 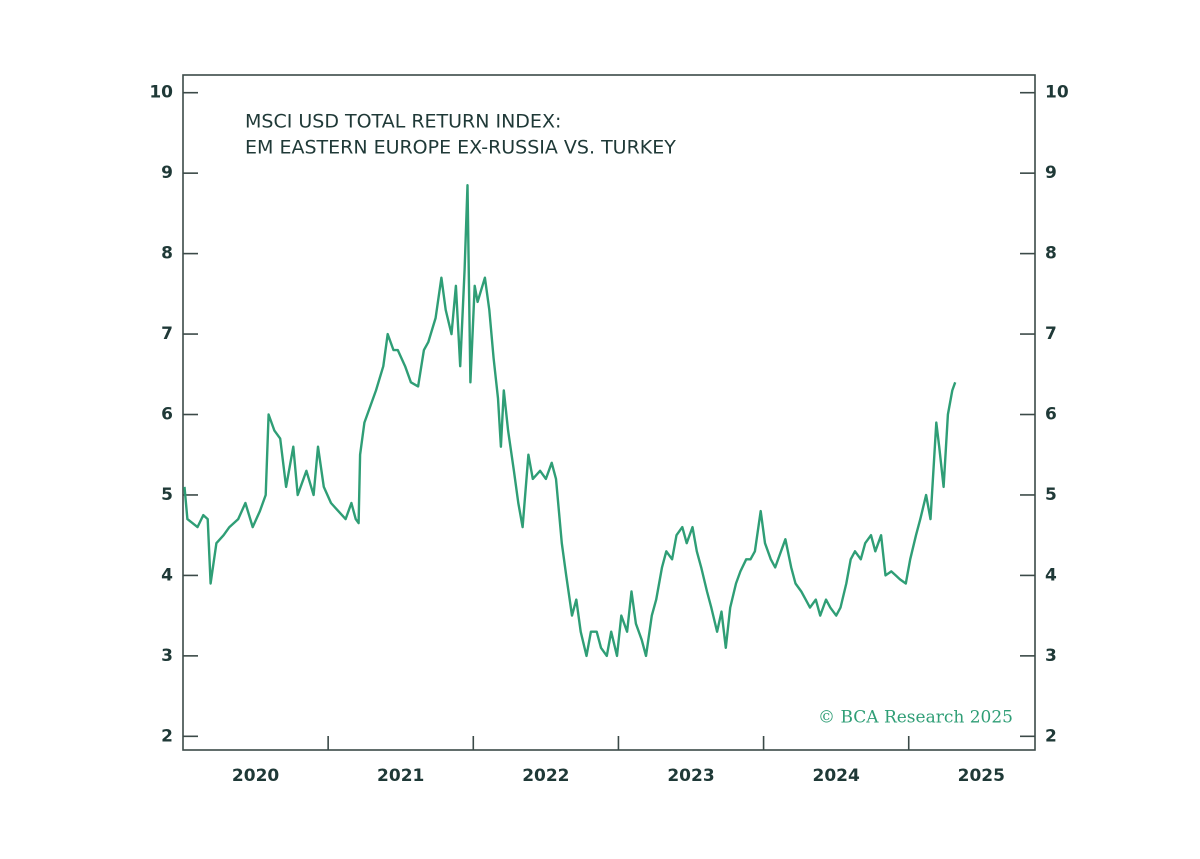 What do you see at coordinates (1051, 334) in the screenshot?
I see `y2-tick-label: 7` at bounding box center [1051, 334].